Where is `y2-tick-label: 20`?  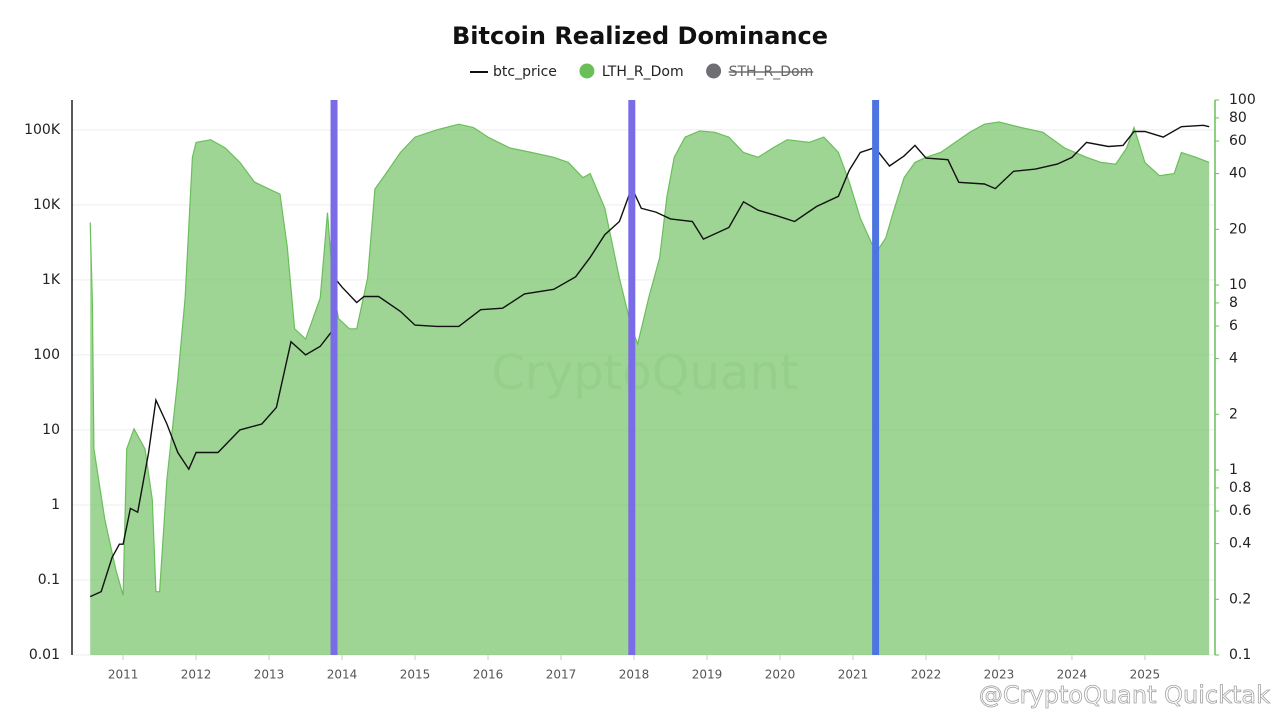 y2-tick-label: 20 is located at coordinates (1238, 229).